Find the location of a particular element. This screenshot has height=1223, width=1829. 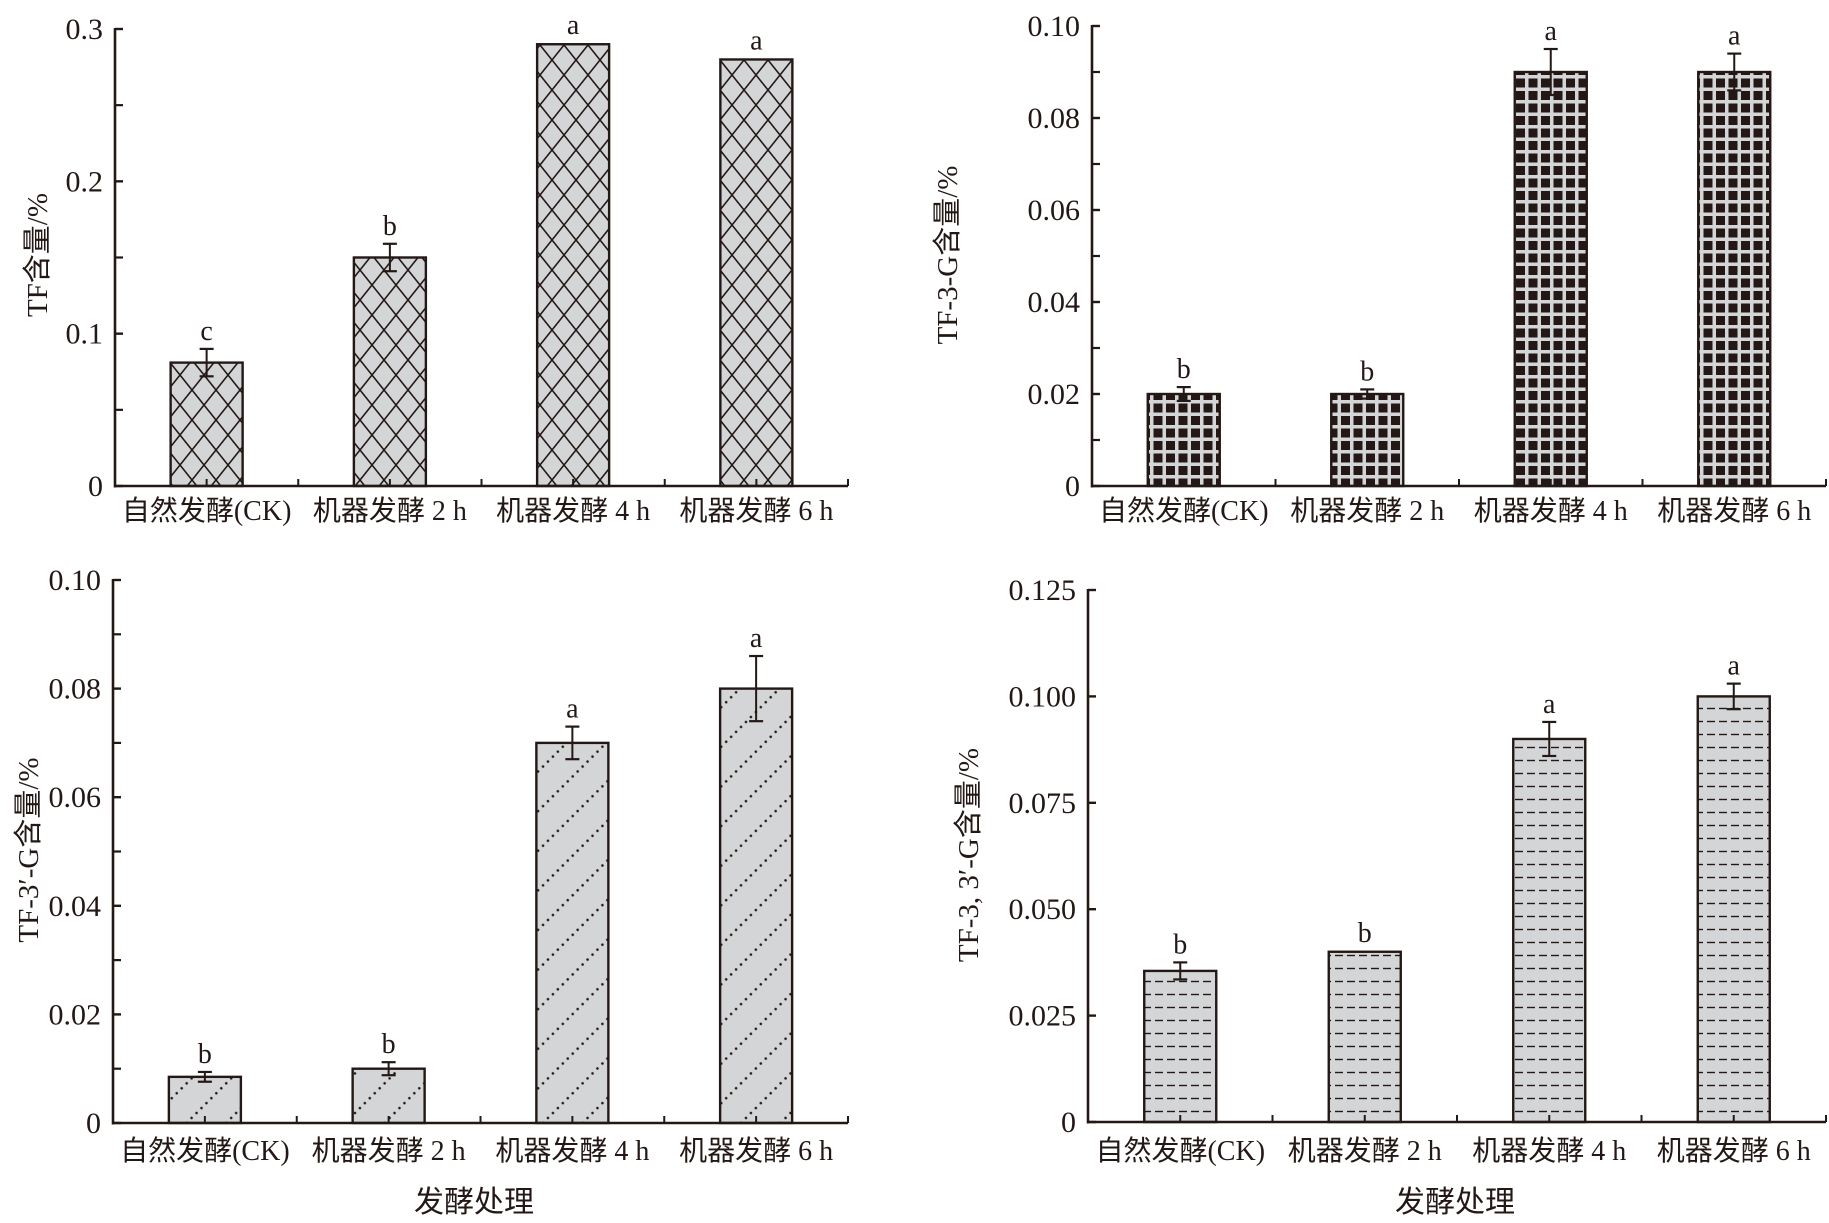

bars: c b a a is located at coordinates (481, 249).